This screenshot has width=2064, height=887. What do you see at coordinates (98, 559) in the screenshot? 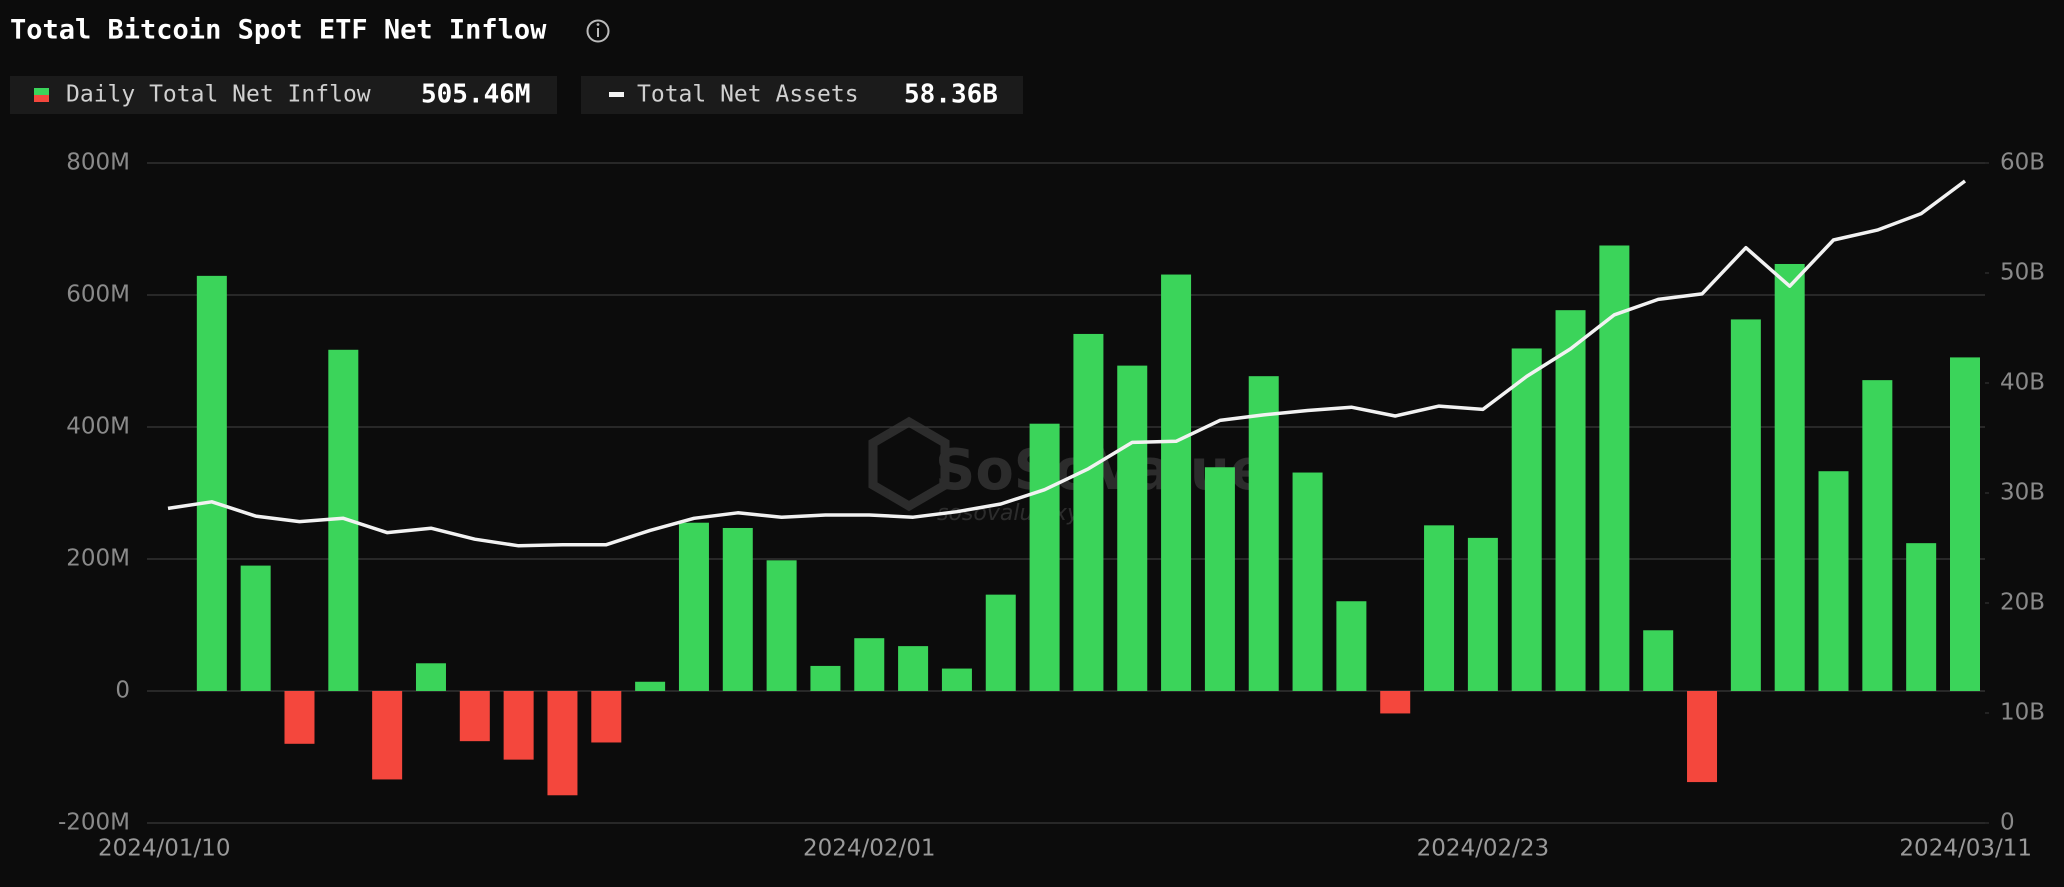
I see `y-tick-label: 200M` at bounding box center [98, 559].